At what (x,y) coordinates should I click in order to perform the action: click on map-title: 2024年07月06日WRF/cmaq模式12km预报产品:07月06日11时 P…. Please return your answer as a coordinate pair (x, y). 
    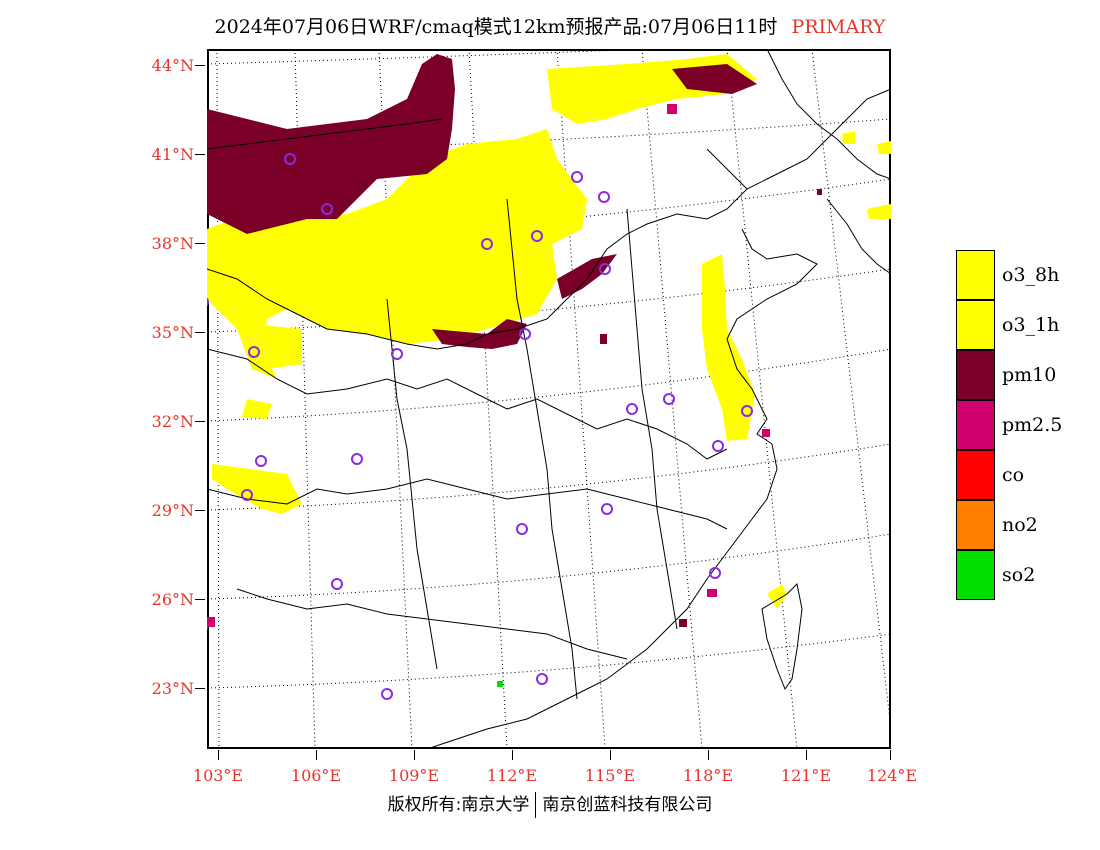
    Looking at the image, I should click on (550, 25).